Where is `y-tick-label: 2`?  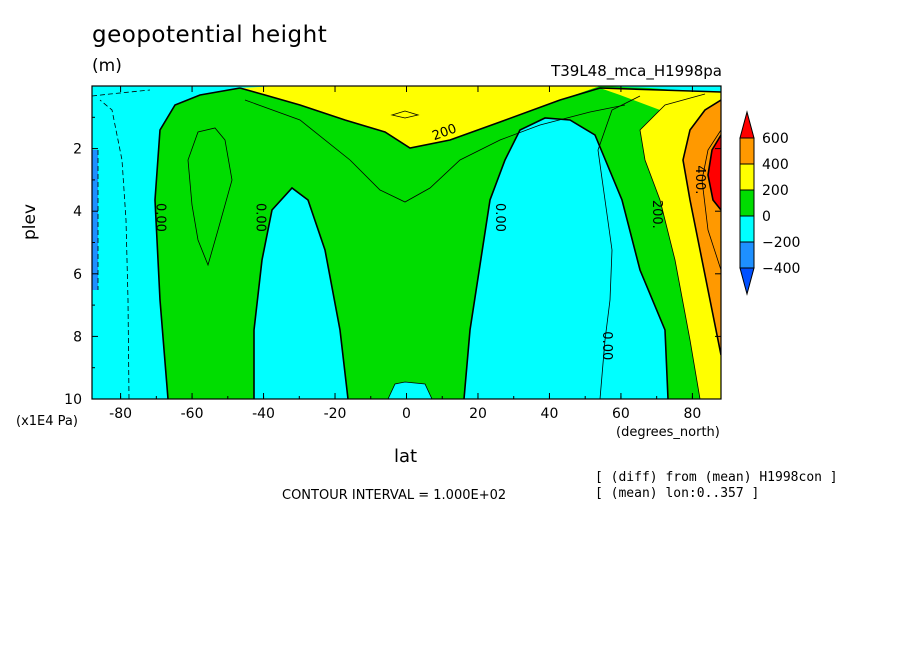 y-tick-label: 2 is located at coordinates (77, 150).